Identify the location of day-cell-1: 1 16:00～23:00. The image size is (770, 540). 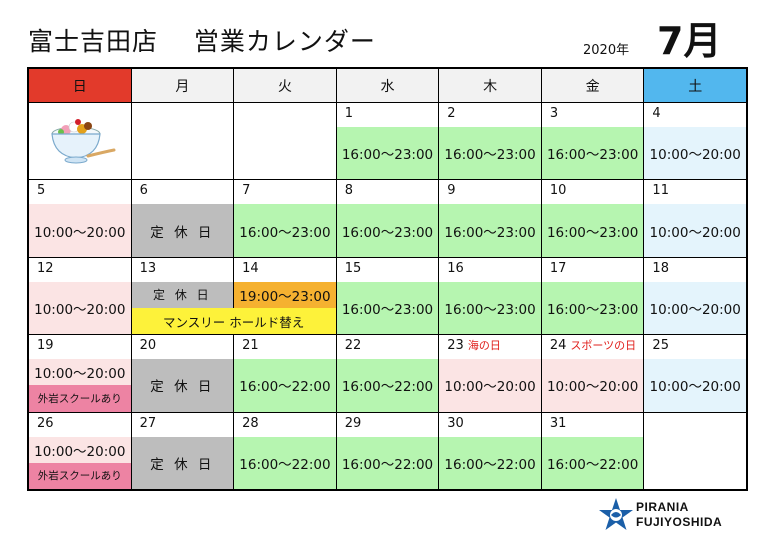
(387, 141).